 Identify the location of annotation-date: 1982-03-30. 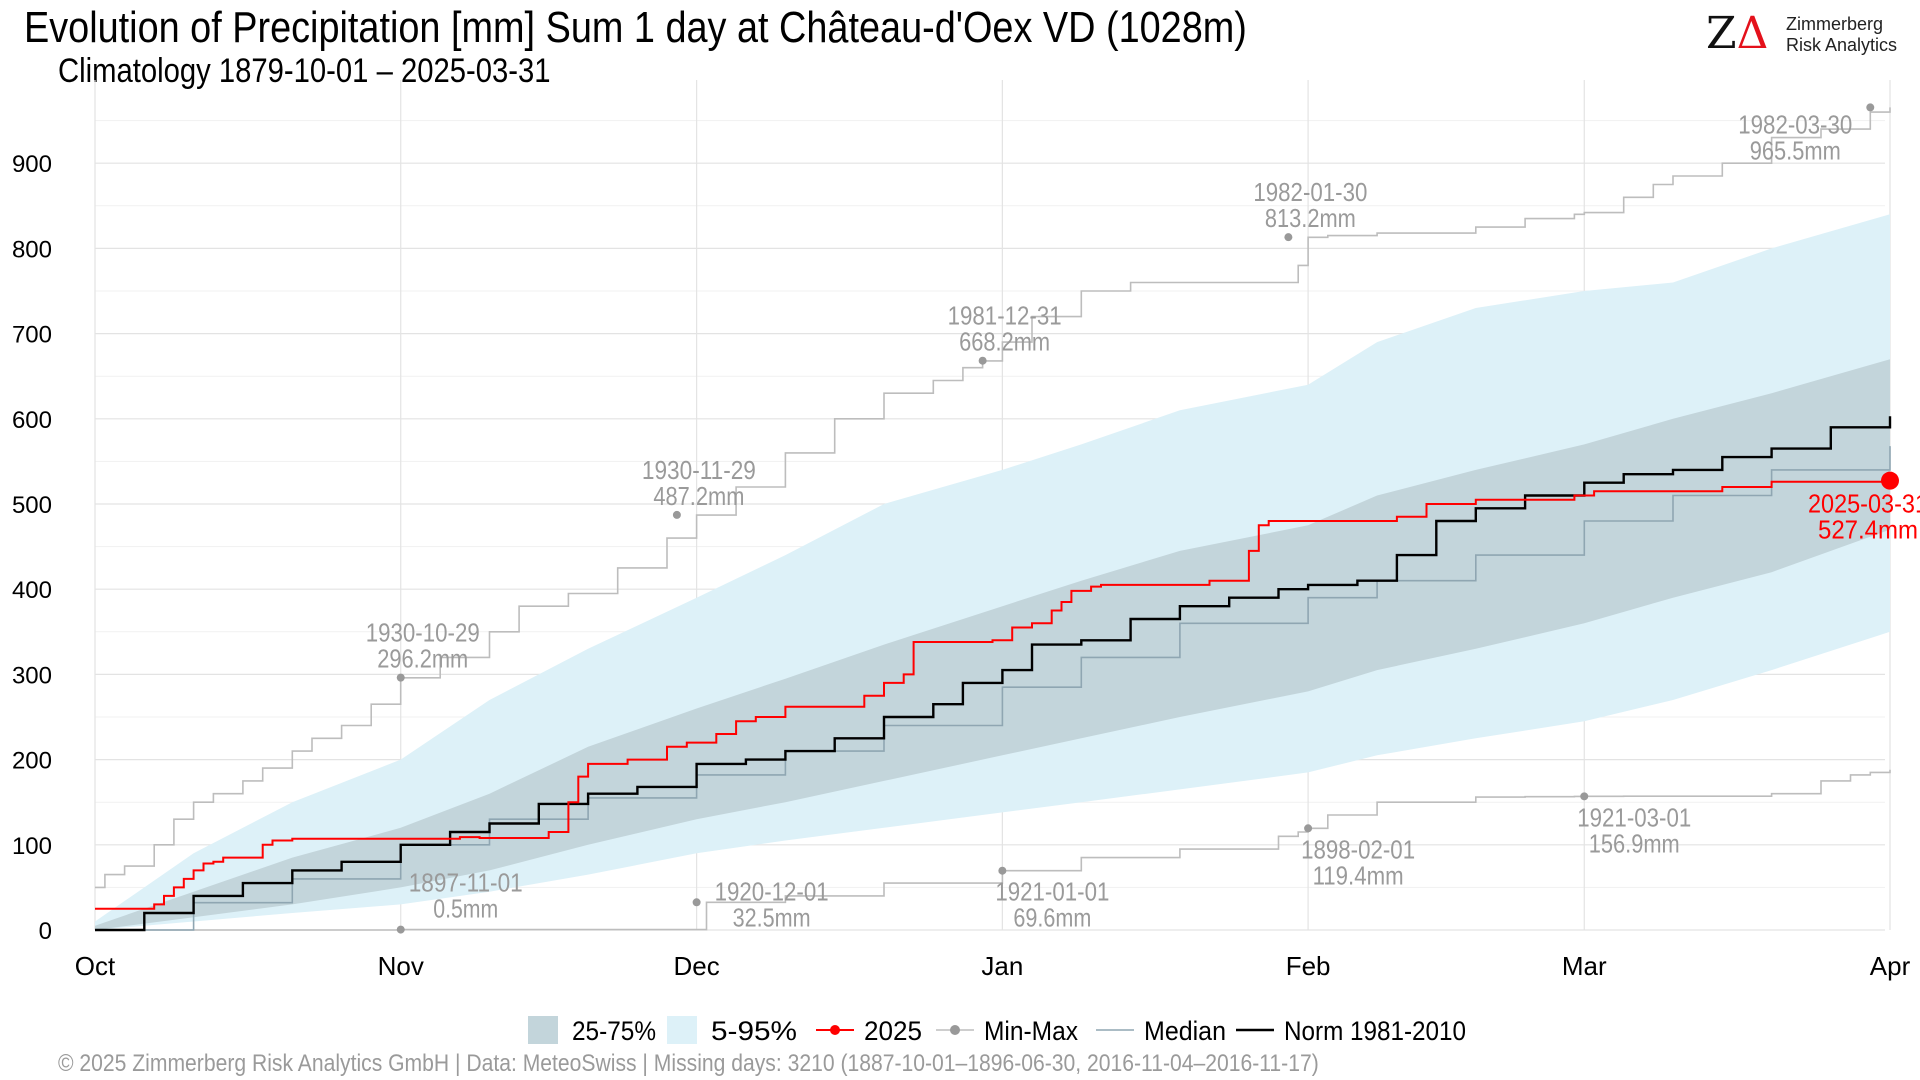
(1795, 124).